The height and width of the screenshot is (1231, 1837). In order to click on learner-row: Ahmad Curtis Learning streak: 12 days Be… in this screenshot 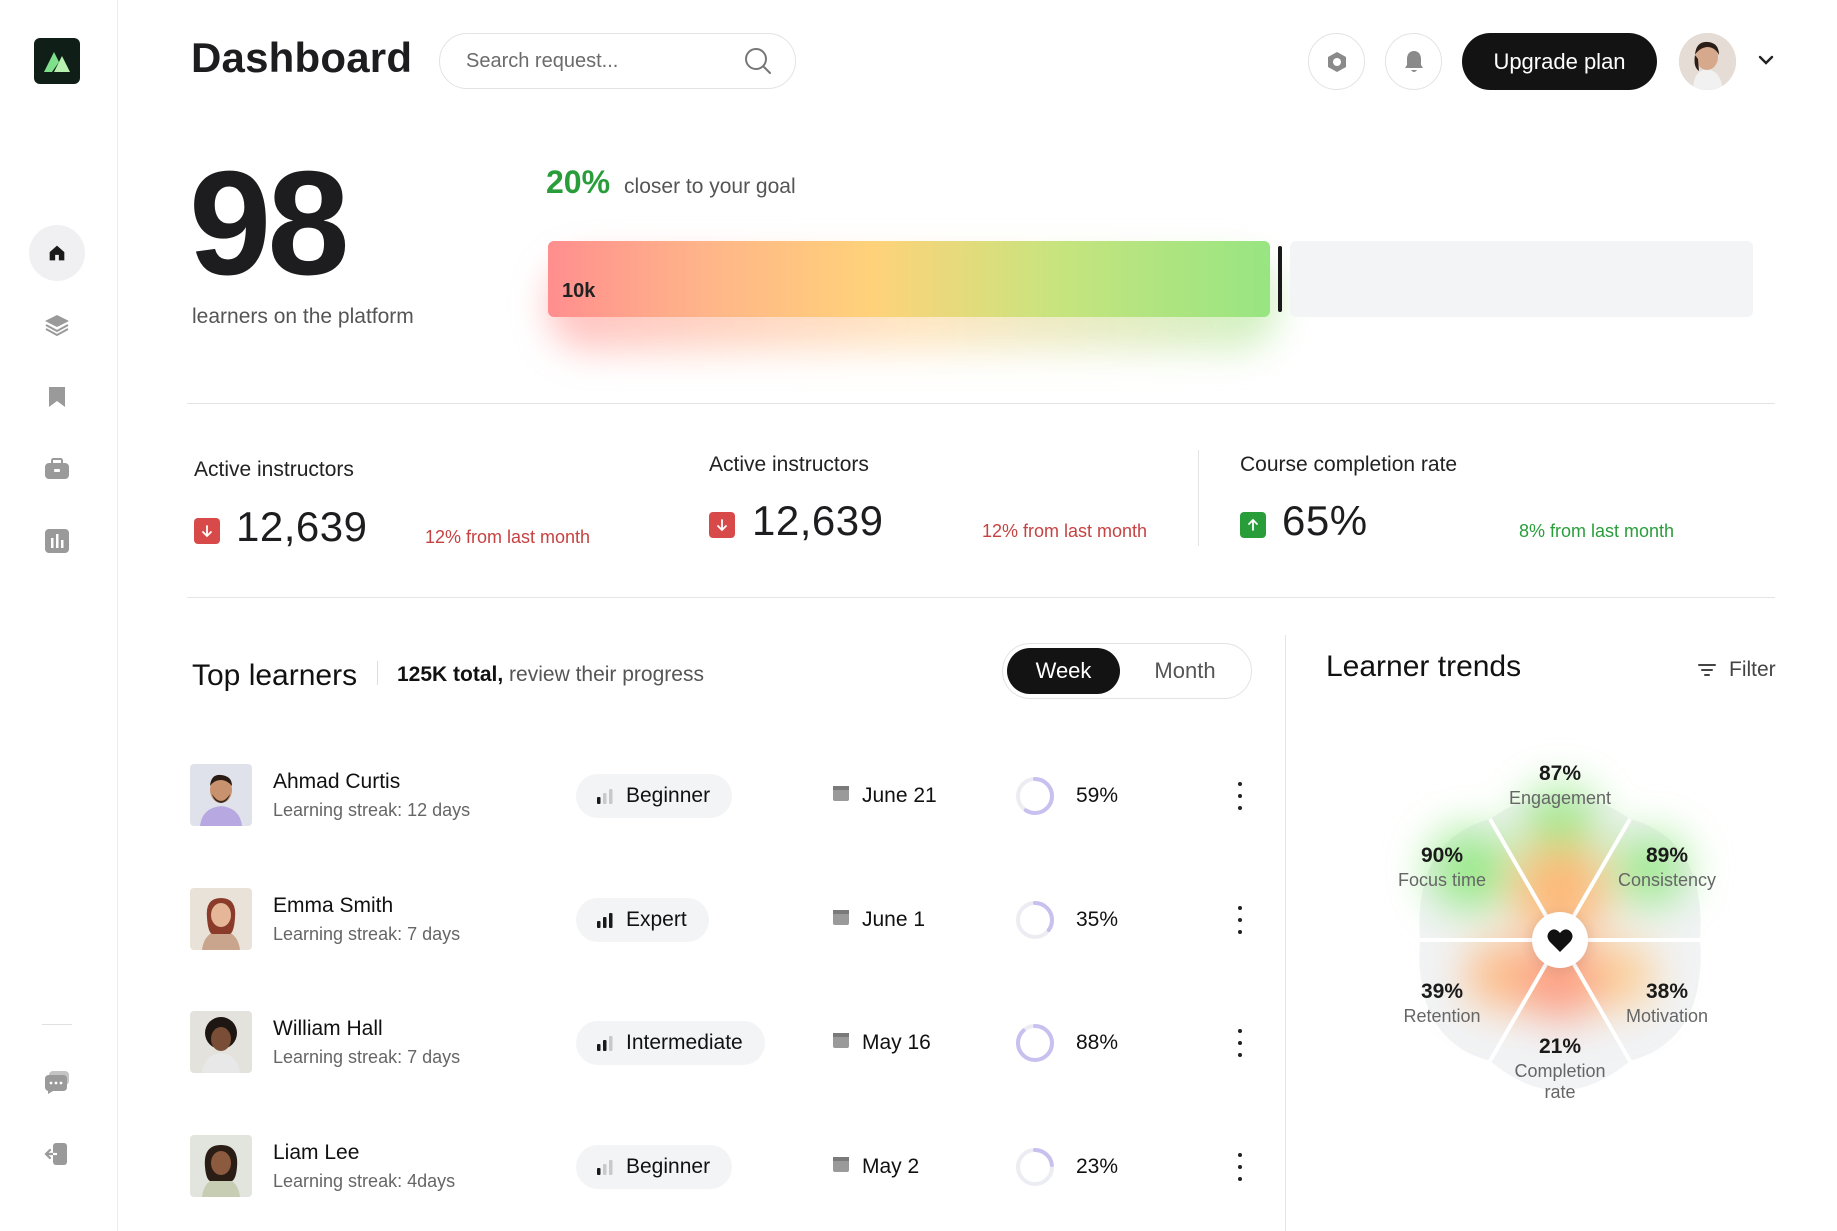, I will do `click(720, 796)`.